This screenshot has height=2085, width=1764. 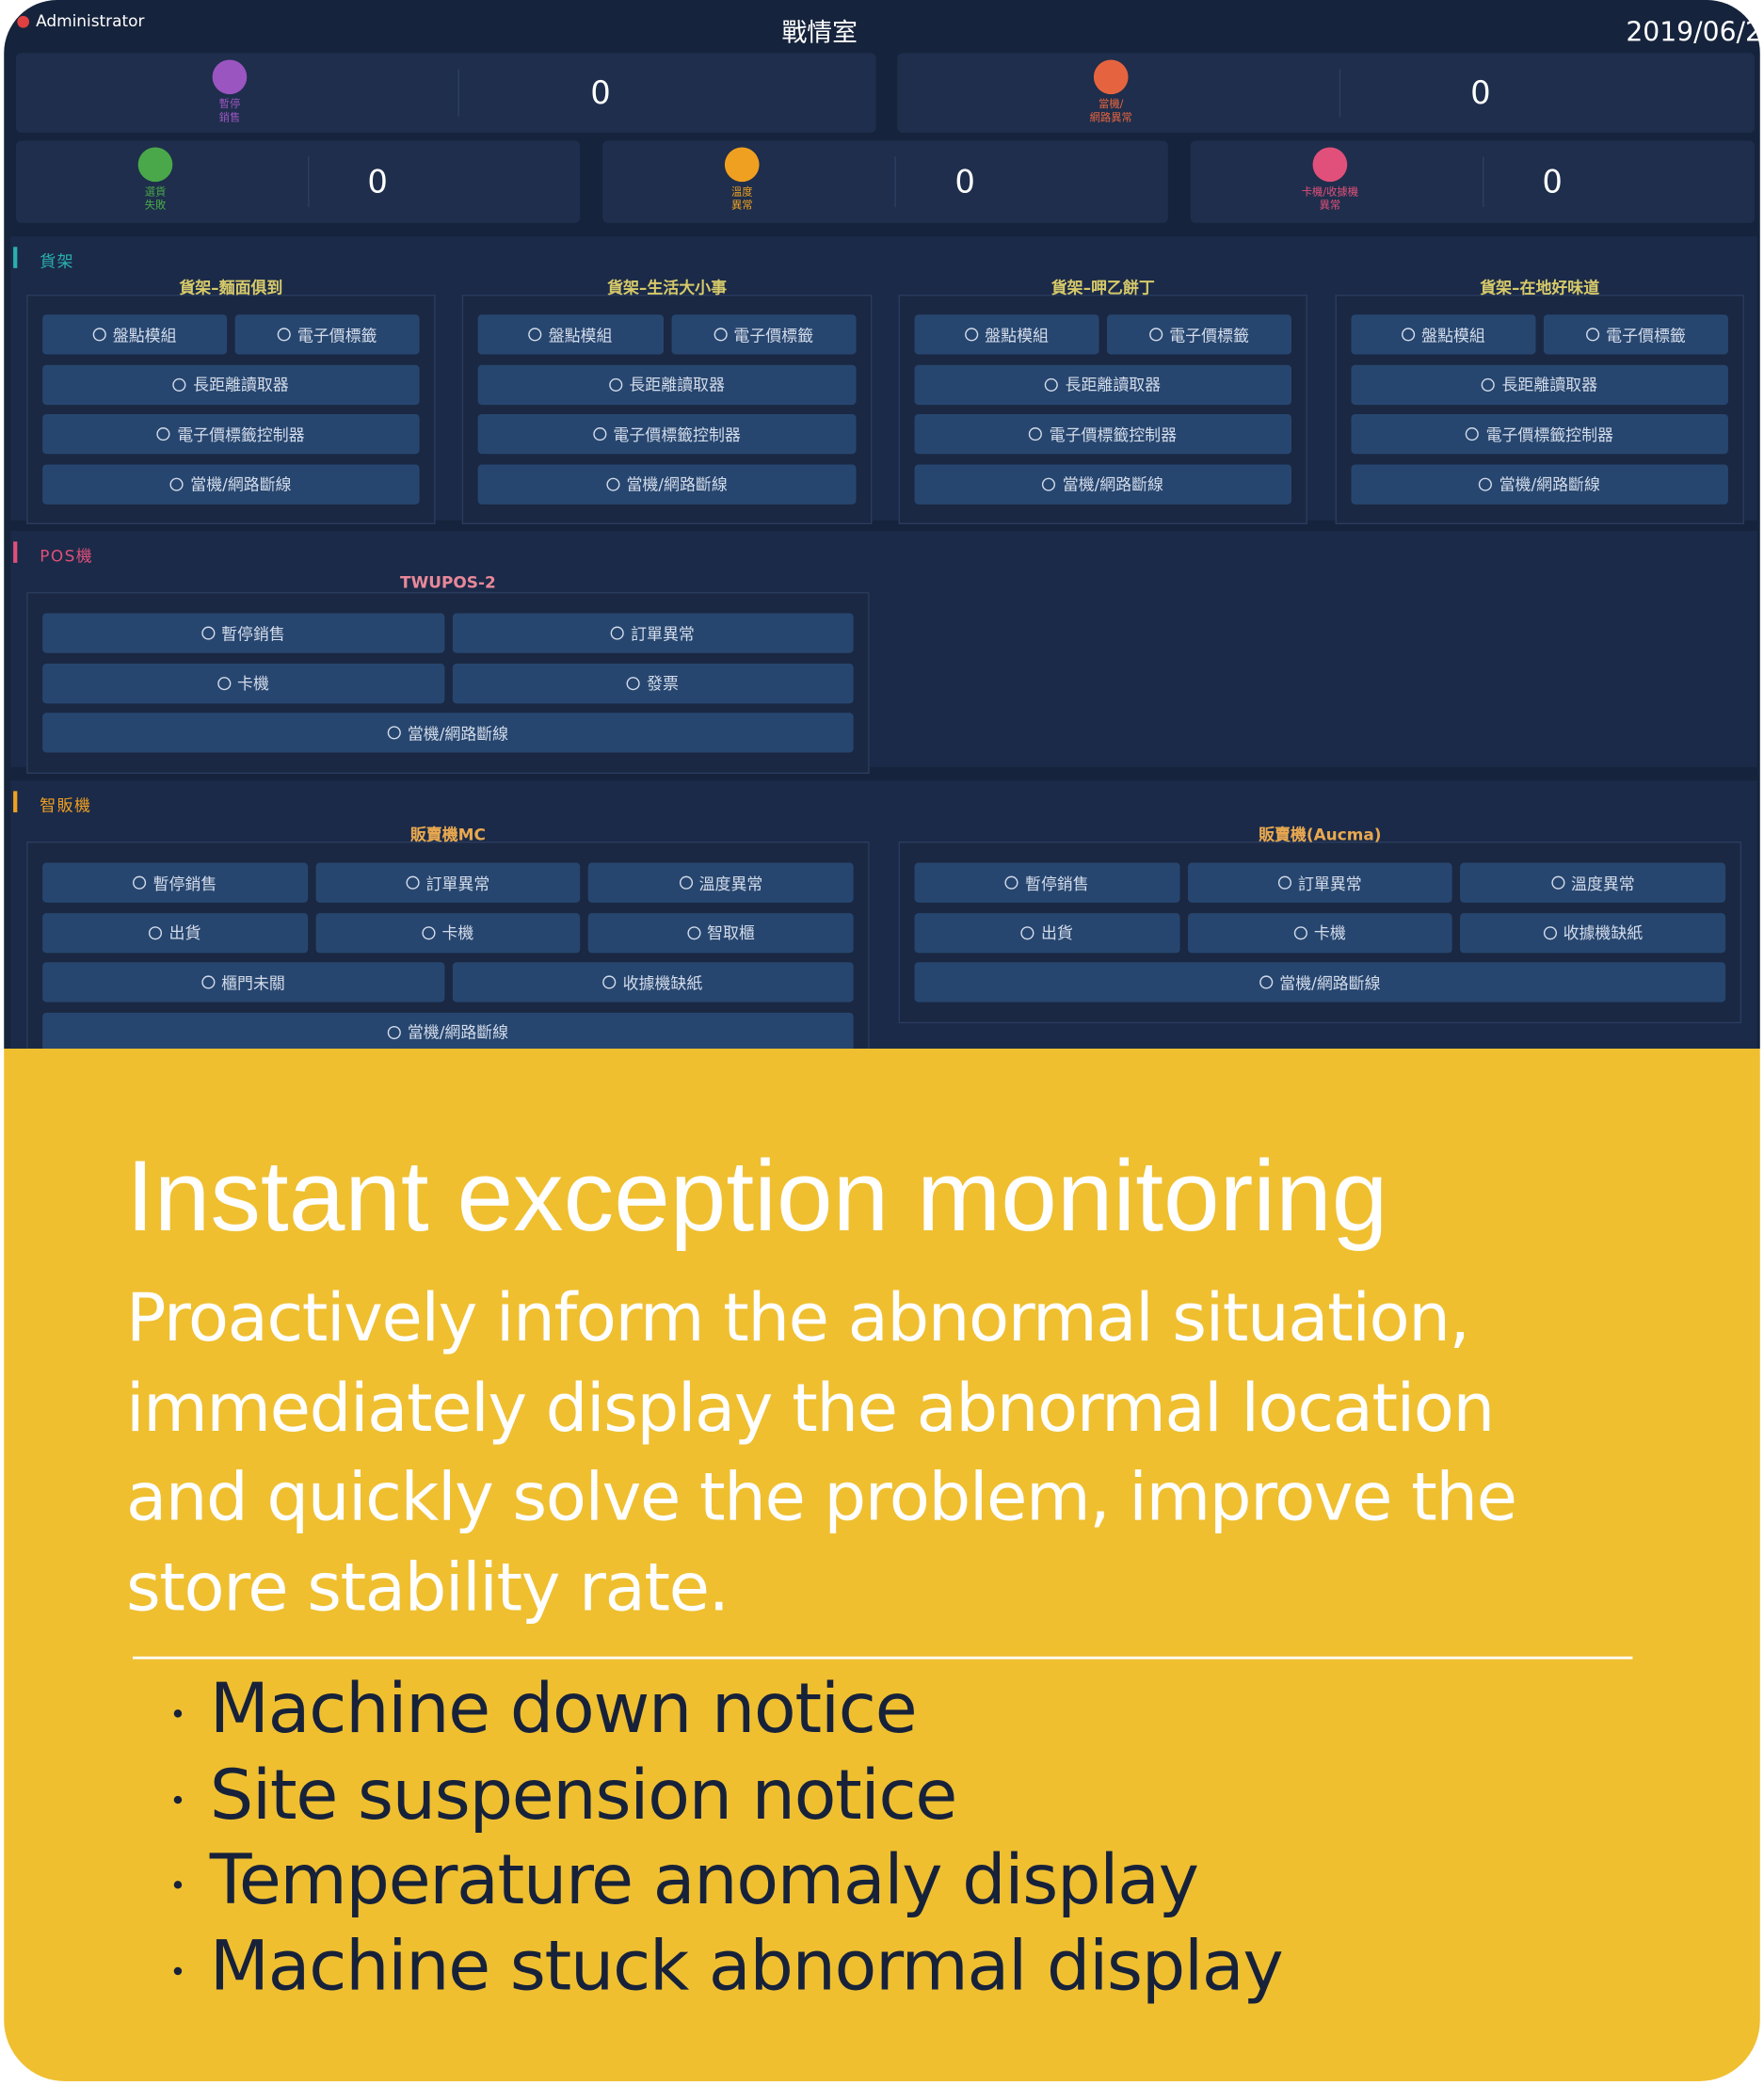 I want to click on group-title: TWUPOS-2, so click(x=448, y=582).